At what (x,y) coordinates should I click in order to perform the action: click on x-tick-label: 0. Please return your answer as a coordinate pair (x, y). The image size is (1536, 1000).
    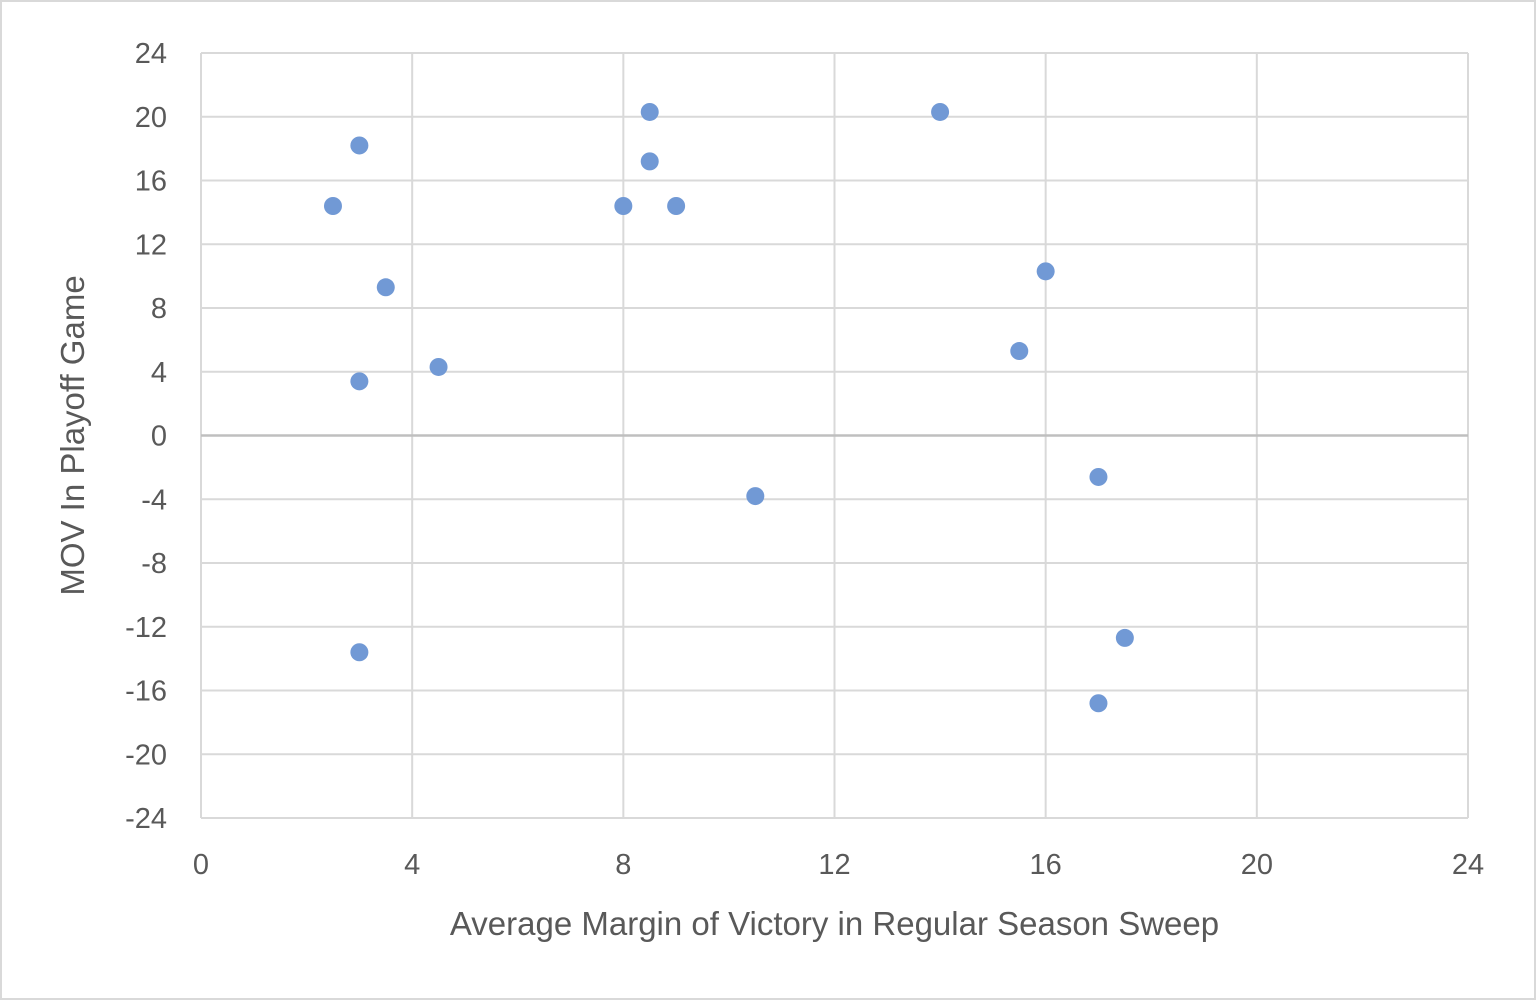
    Looking at the image, I should click on (201, 865).